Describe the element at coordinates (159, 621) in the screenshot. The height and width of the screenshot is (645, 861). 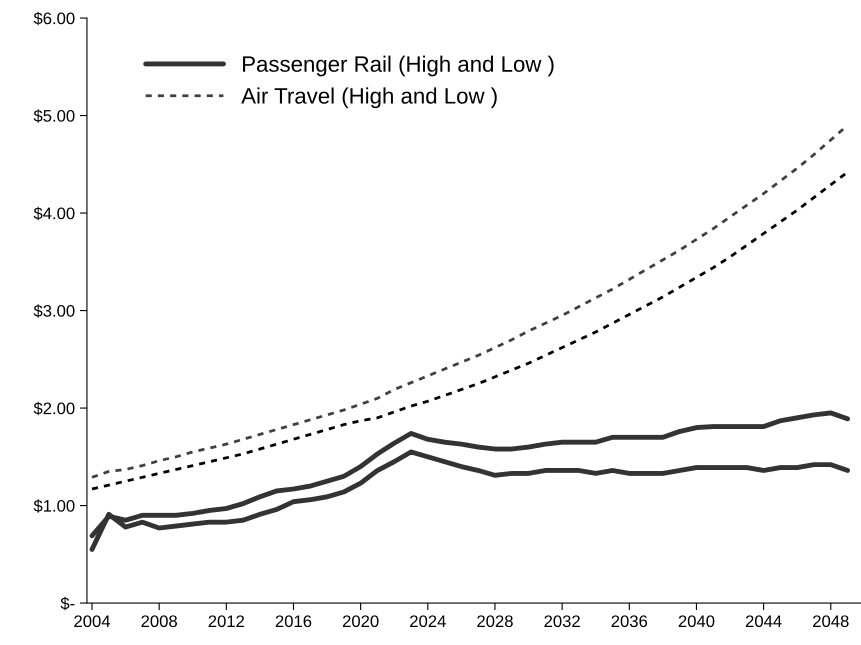
I see `x-tick-label: 2008` at that location.